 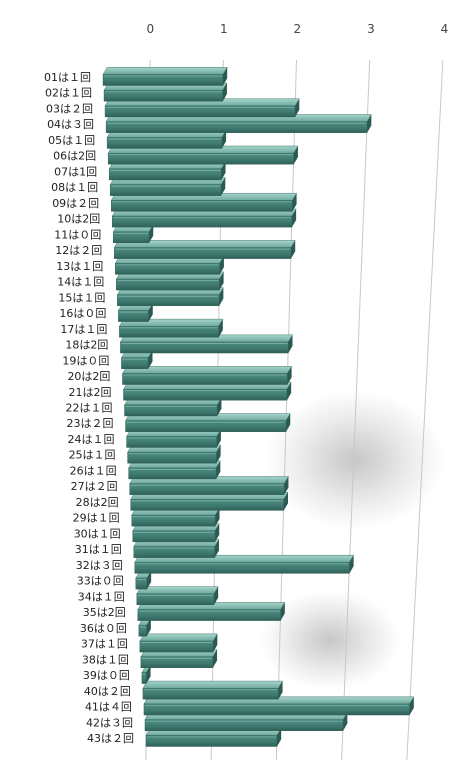 I want to click on category-label: 27は２回, so click(x=94, y=486).